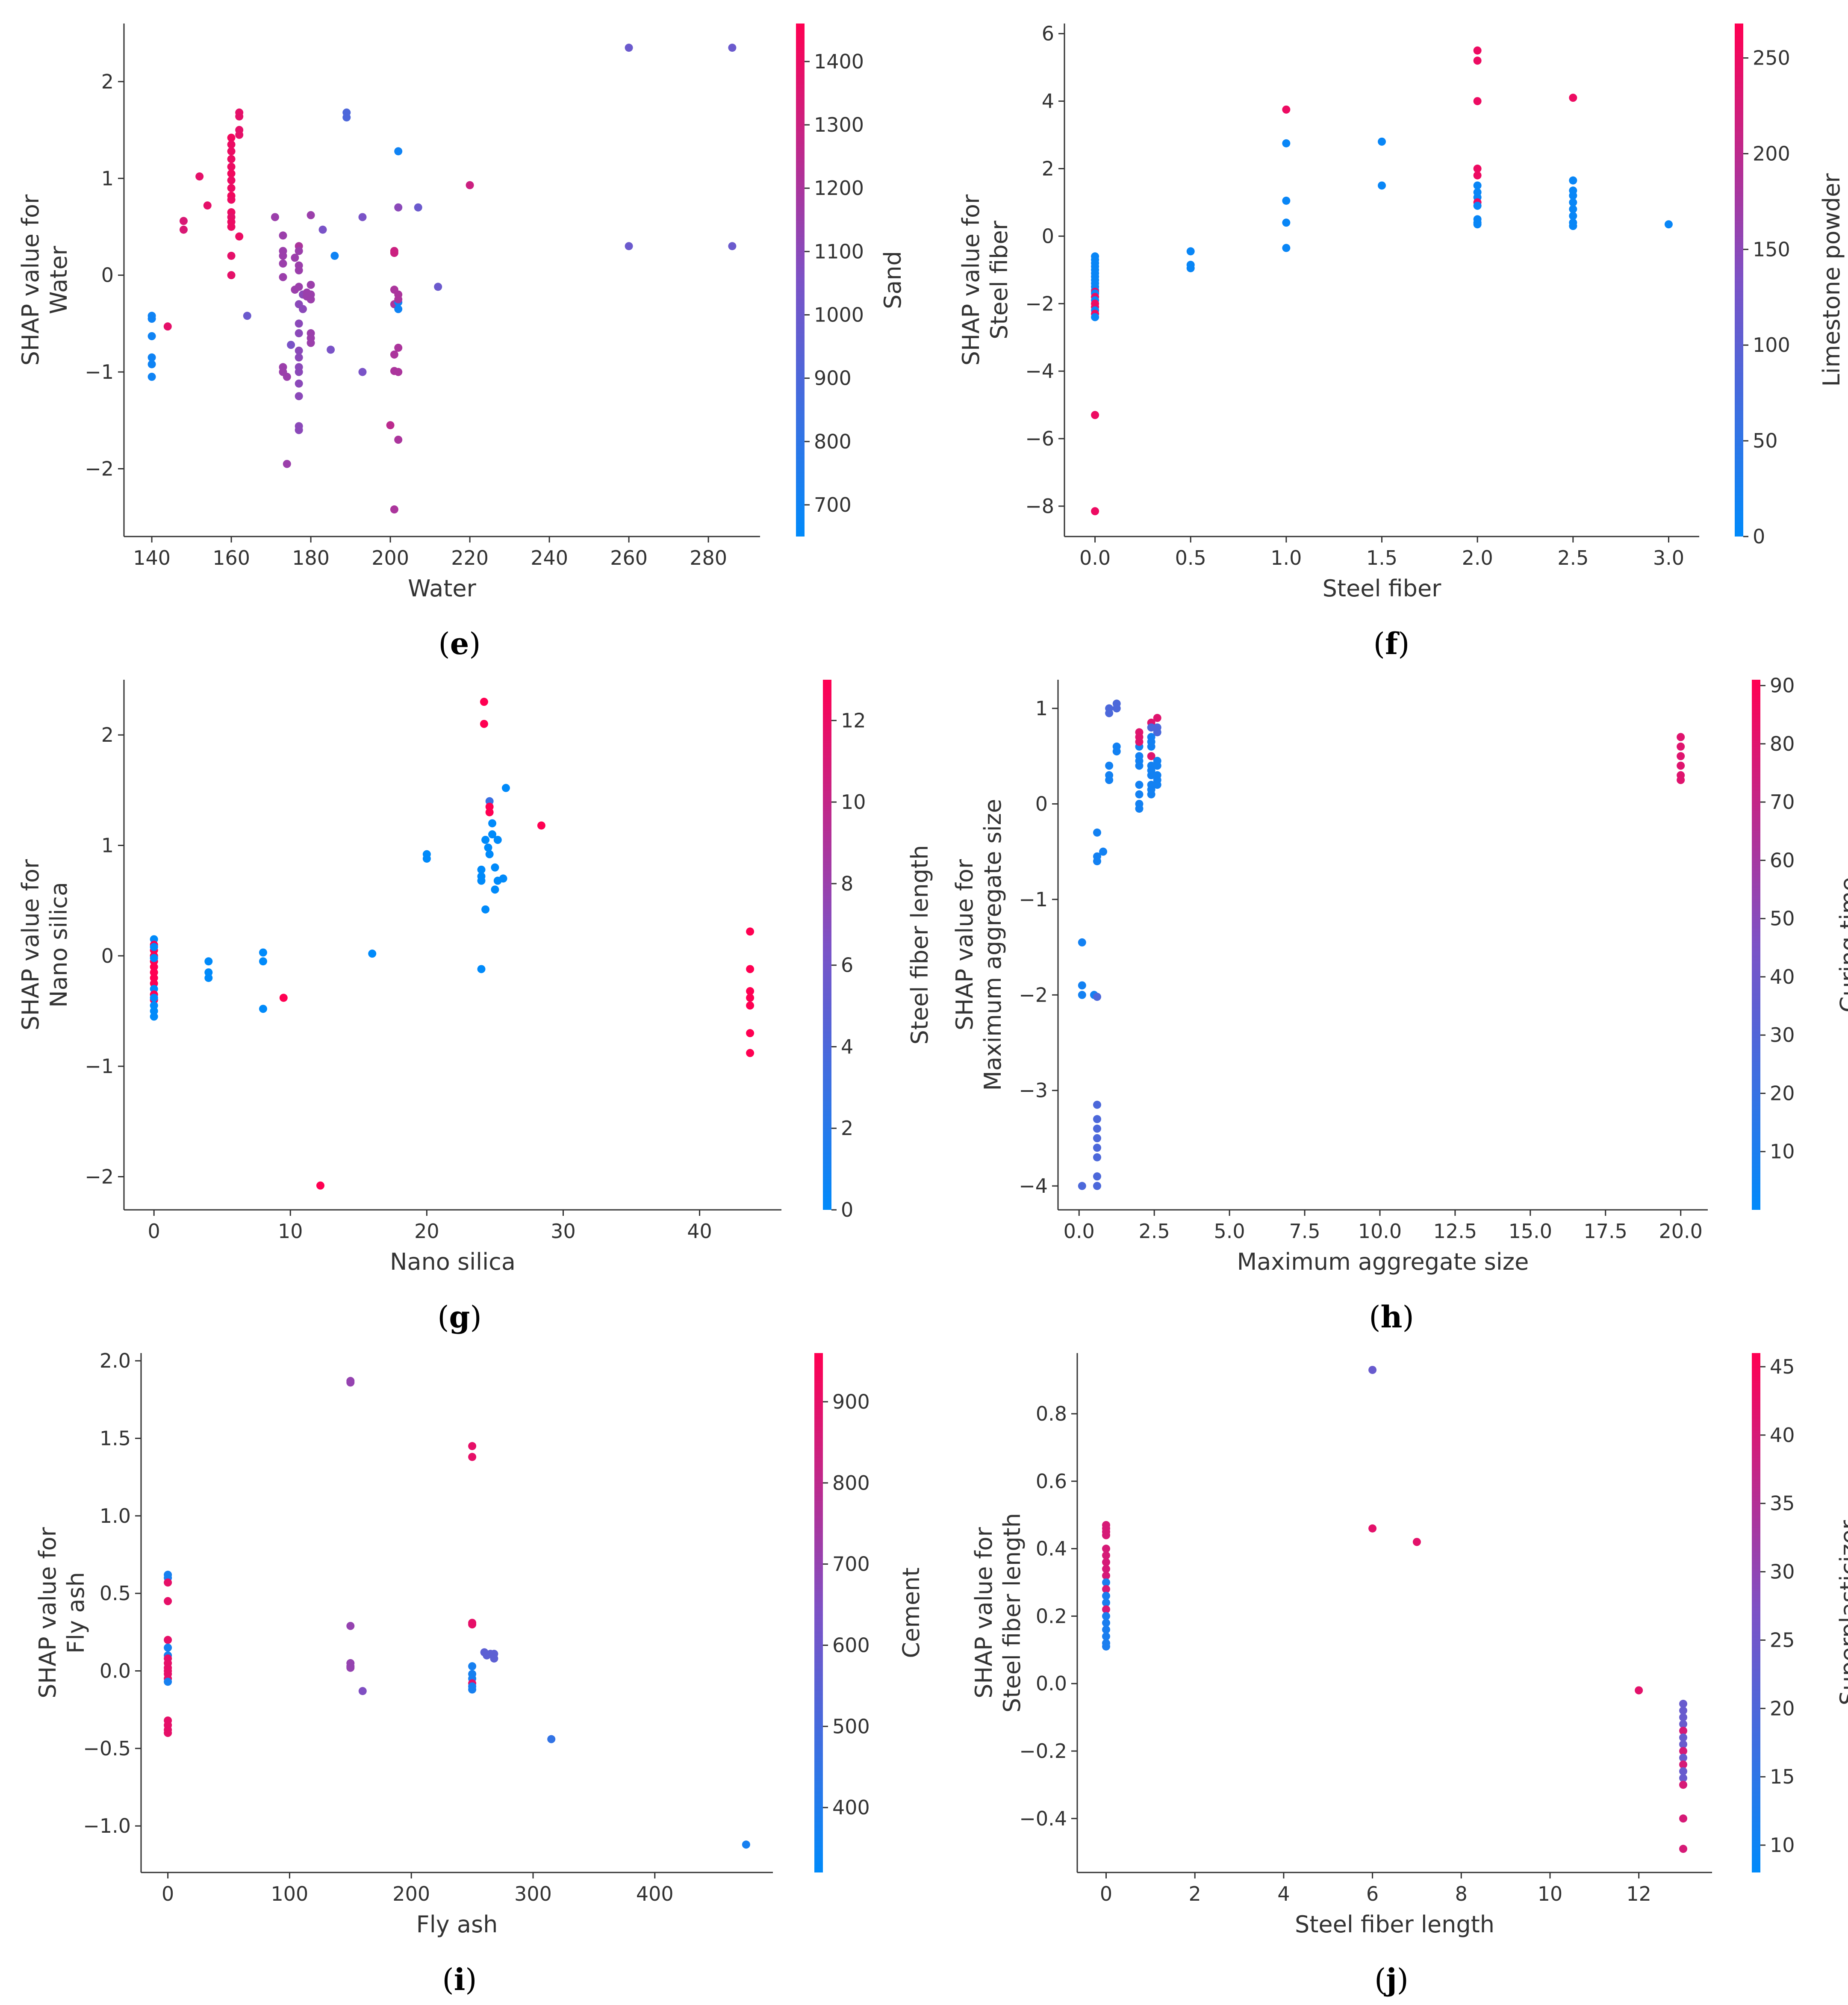 This screenshot has width=1848, height=2005. I want to click on x-tick-label: 260, so click(629, 558).